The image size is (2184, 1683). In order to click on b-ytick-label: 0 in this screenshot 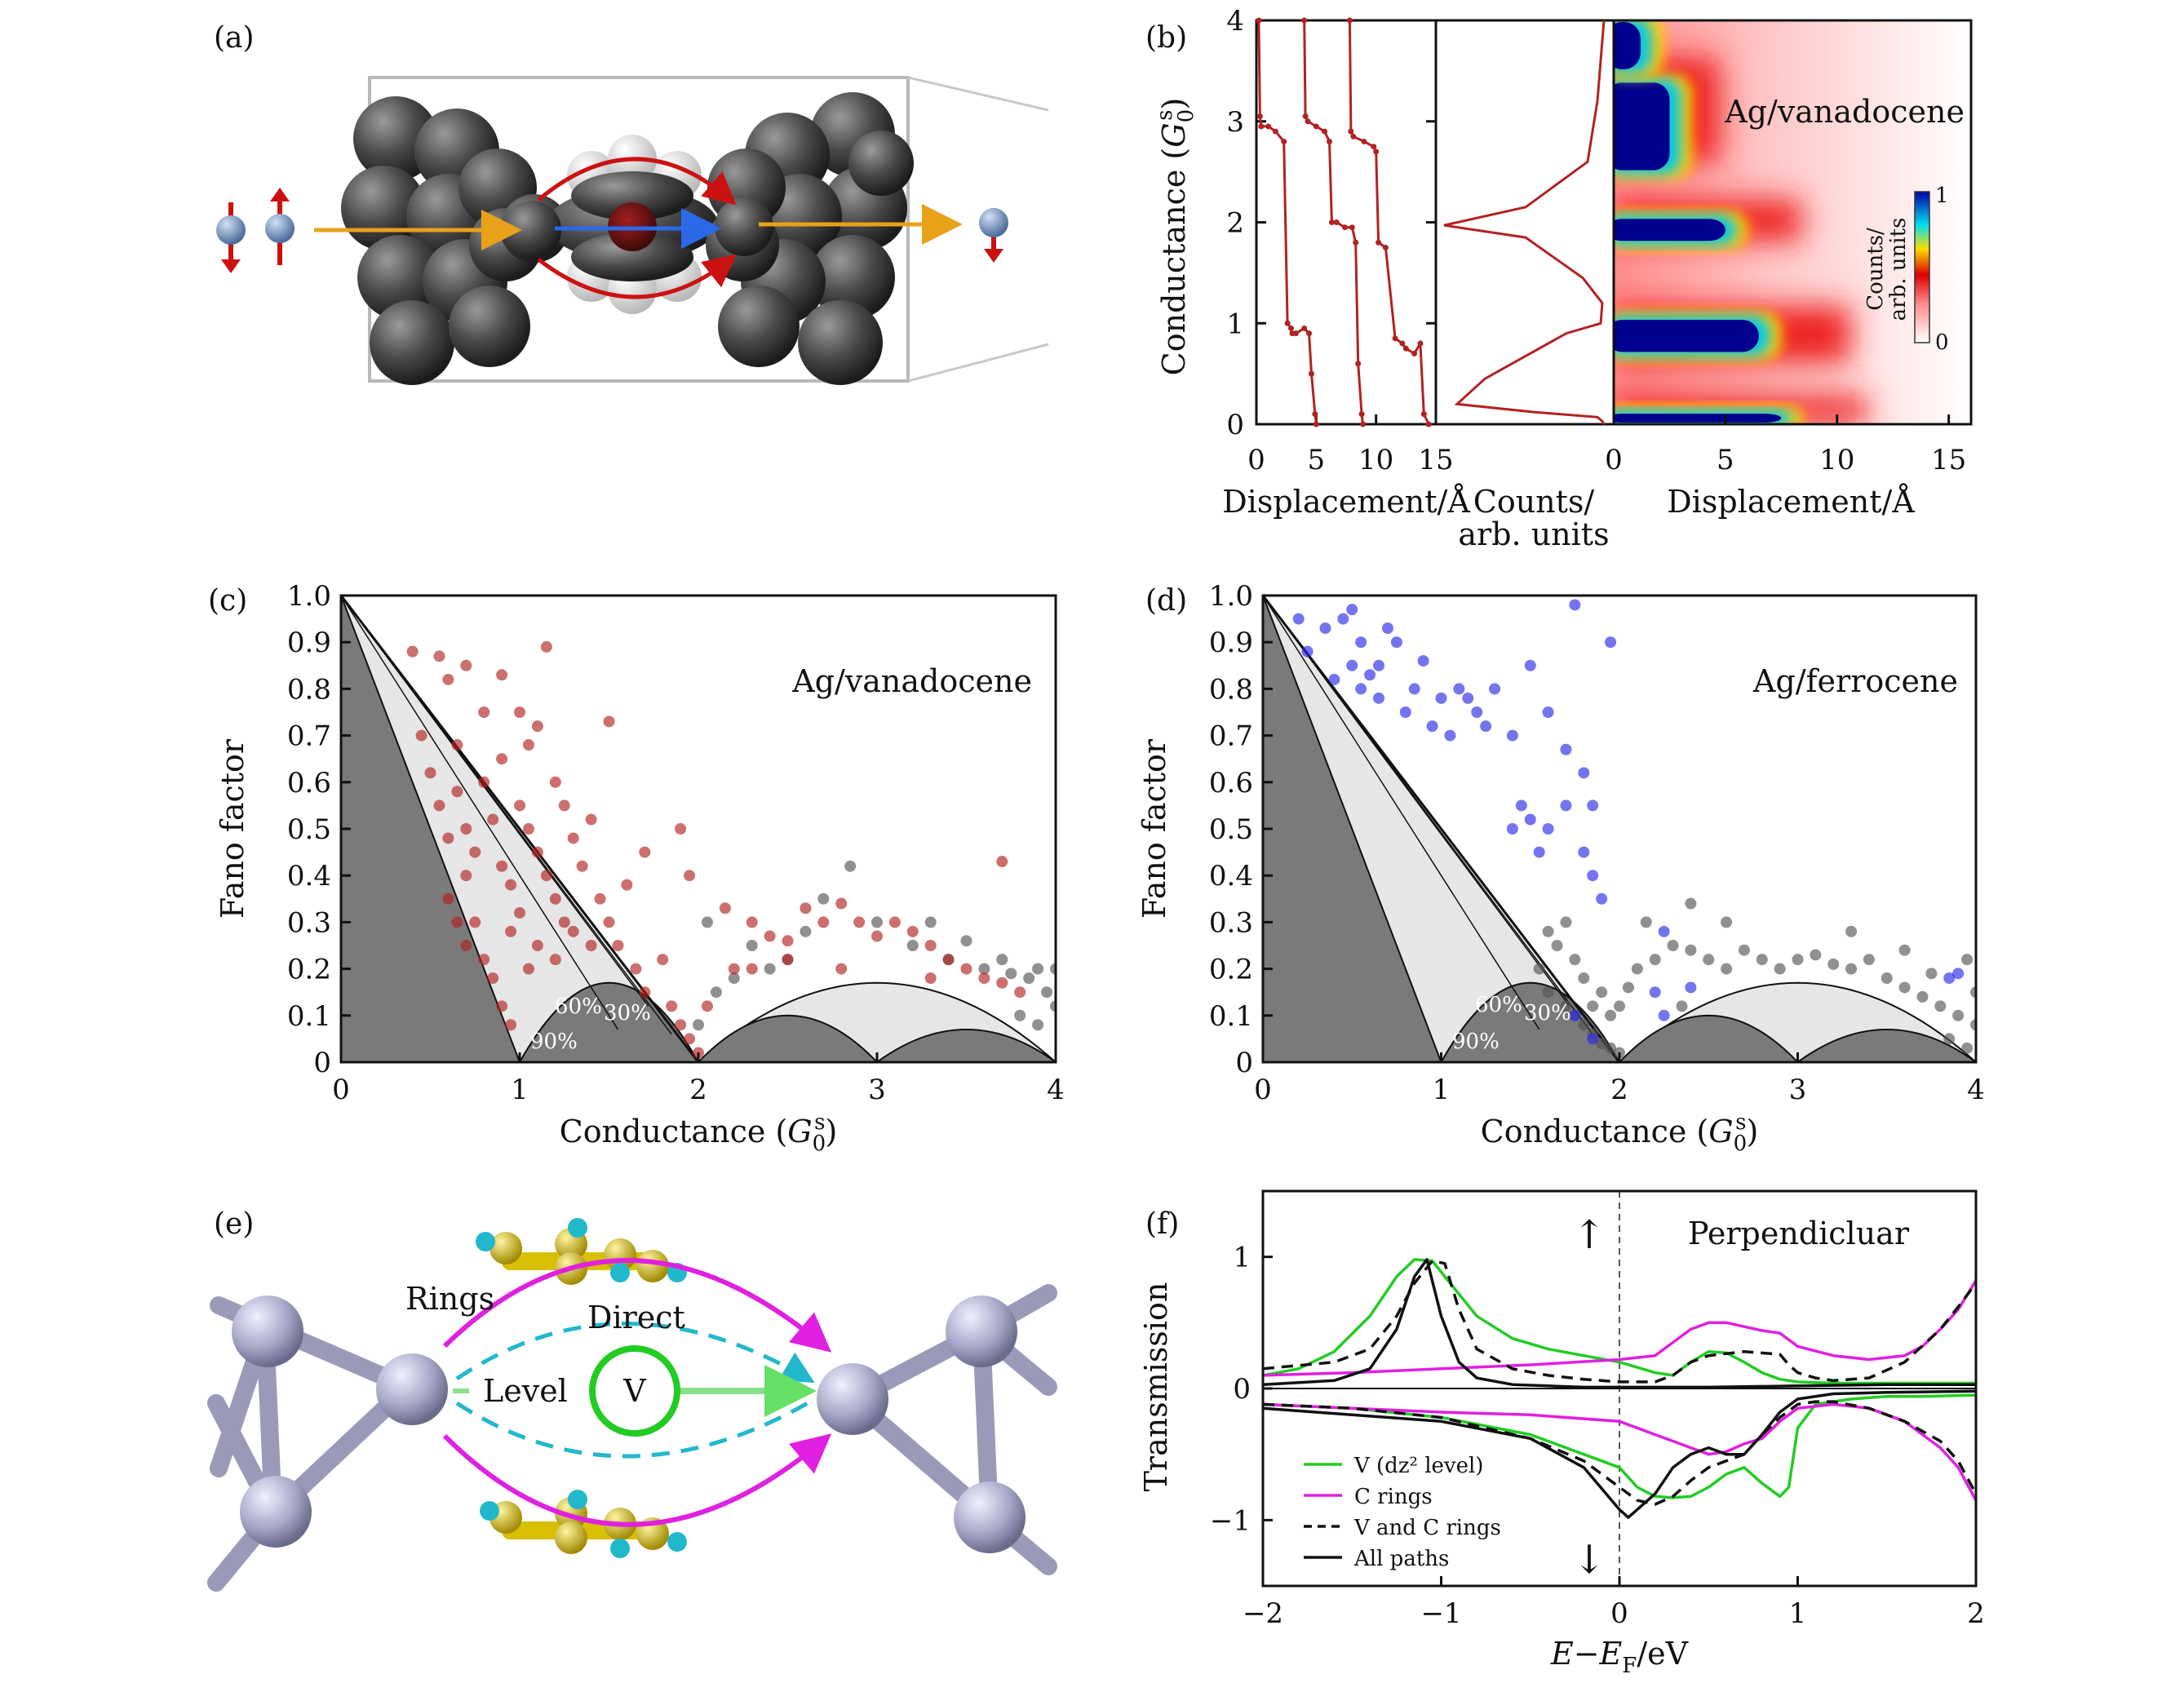, I will do `click(1235, 425)`.